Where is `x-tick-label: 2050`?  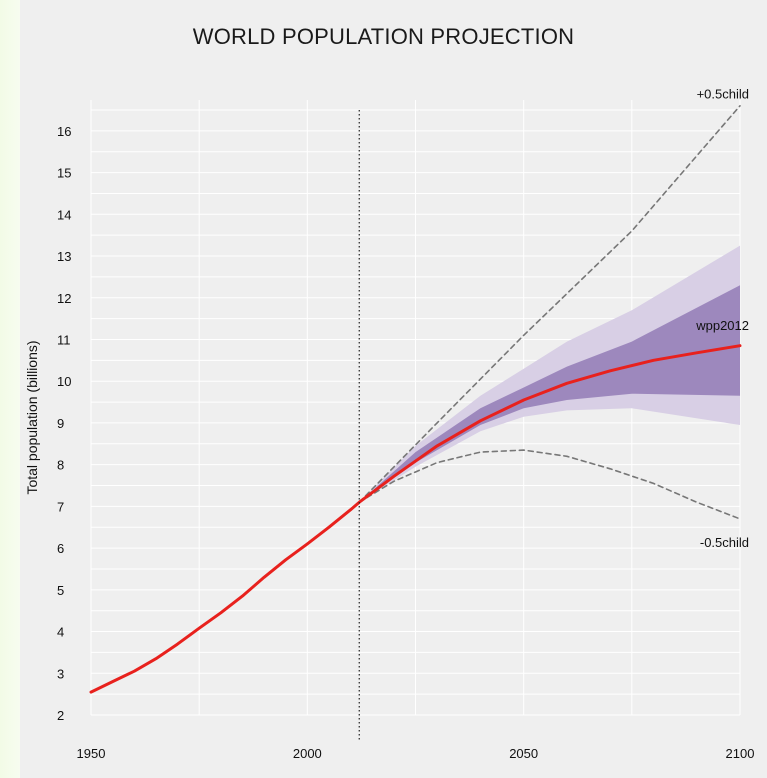 x-tick-label: 2050 is located at coordinates (523, 753).